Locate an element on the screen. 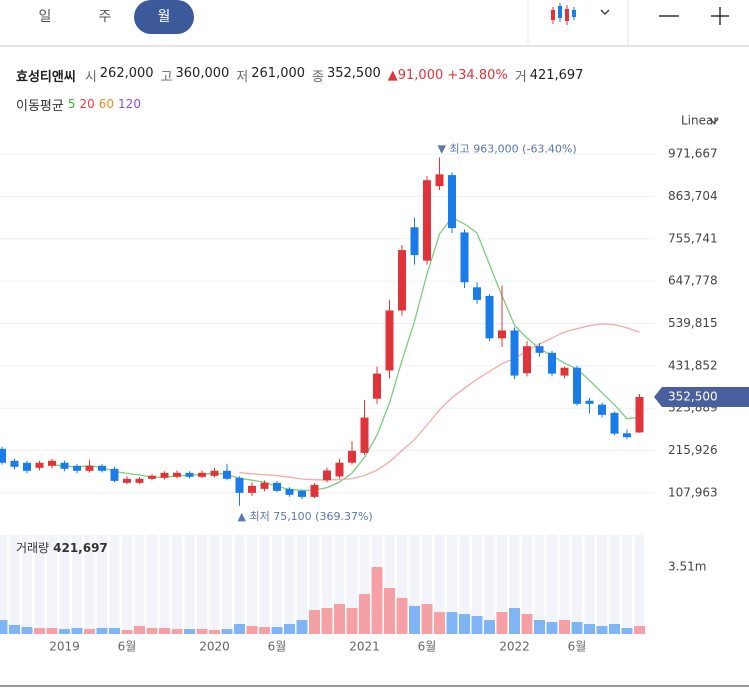  y-tick-label: 431,852 is located at coordinates (693, 365).